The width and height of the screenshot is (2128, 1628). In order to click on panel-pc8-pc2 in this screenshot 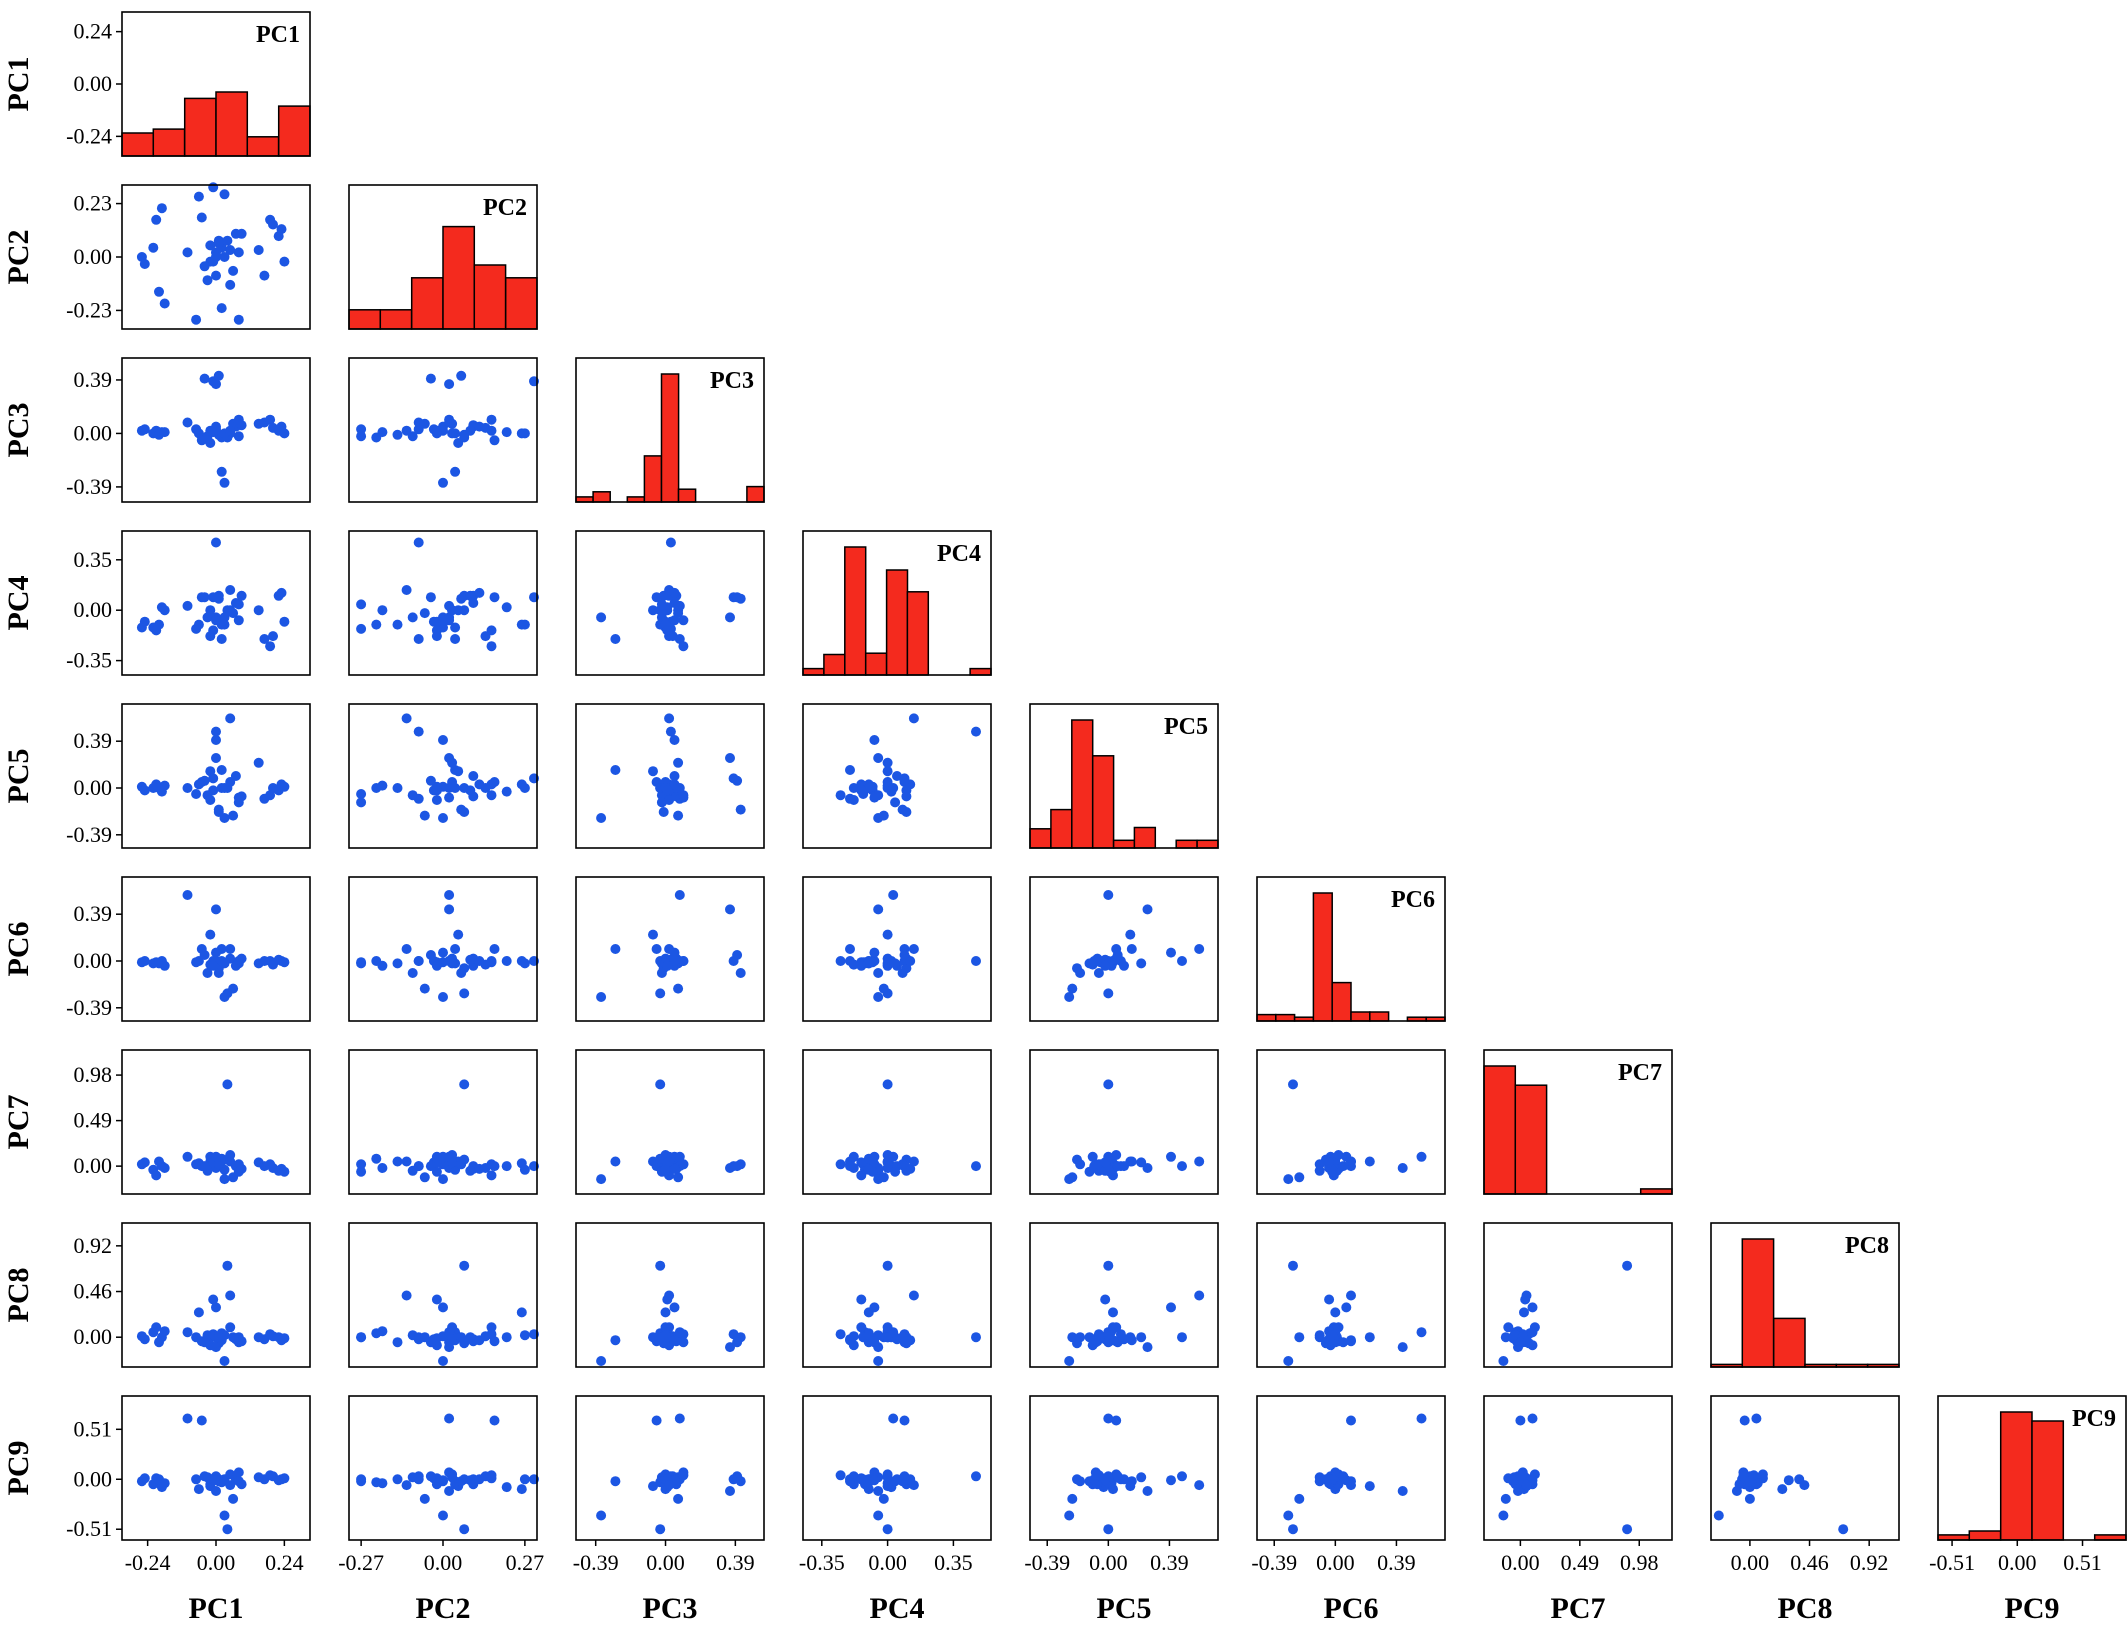, I will do `click(443, 1295)`.